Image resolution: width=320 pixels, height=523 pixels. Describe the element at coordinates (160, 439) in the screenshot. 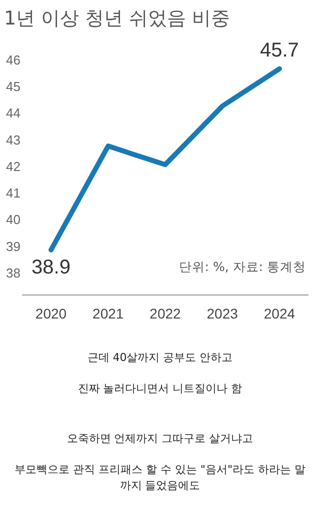

I see `text: 오죽하면 언제까지 그따구로 살거냐고` at that location.